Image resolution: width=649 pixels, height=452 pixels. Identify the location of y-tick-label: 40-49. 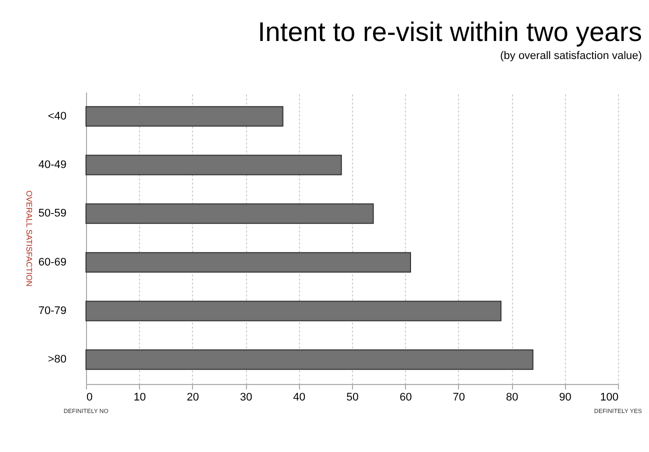
(52, 165).